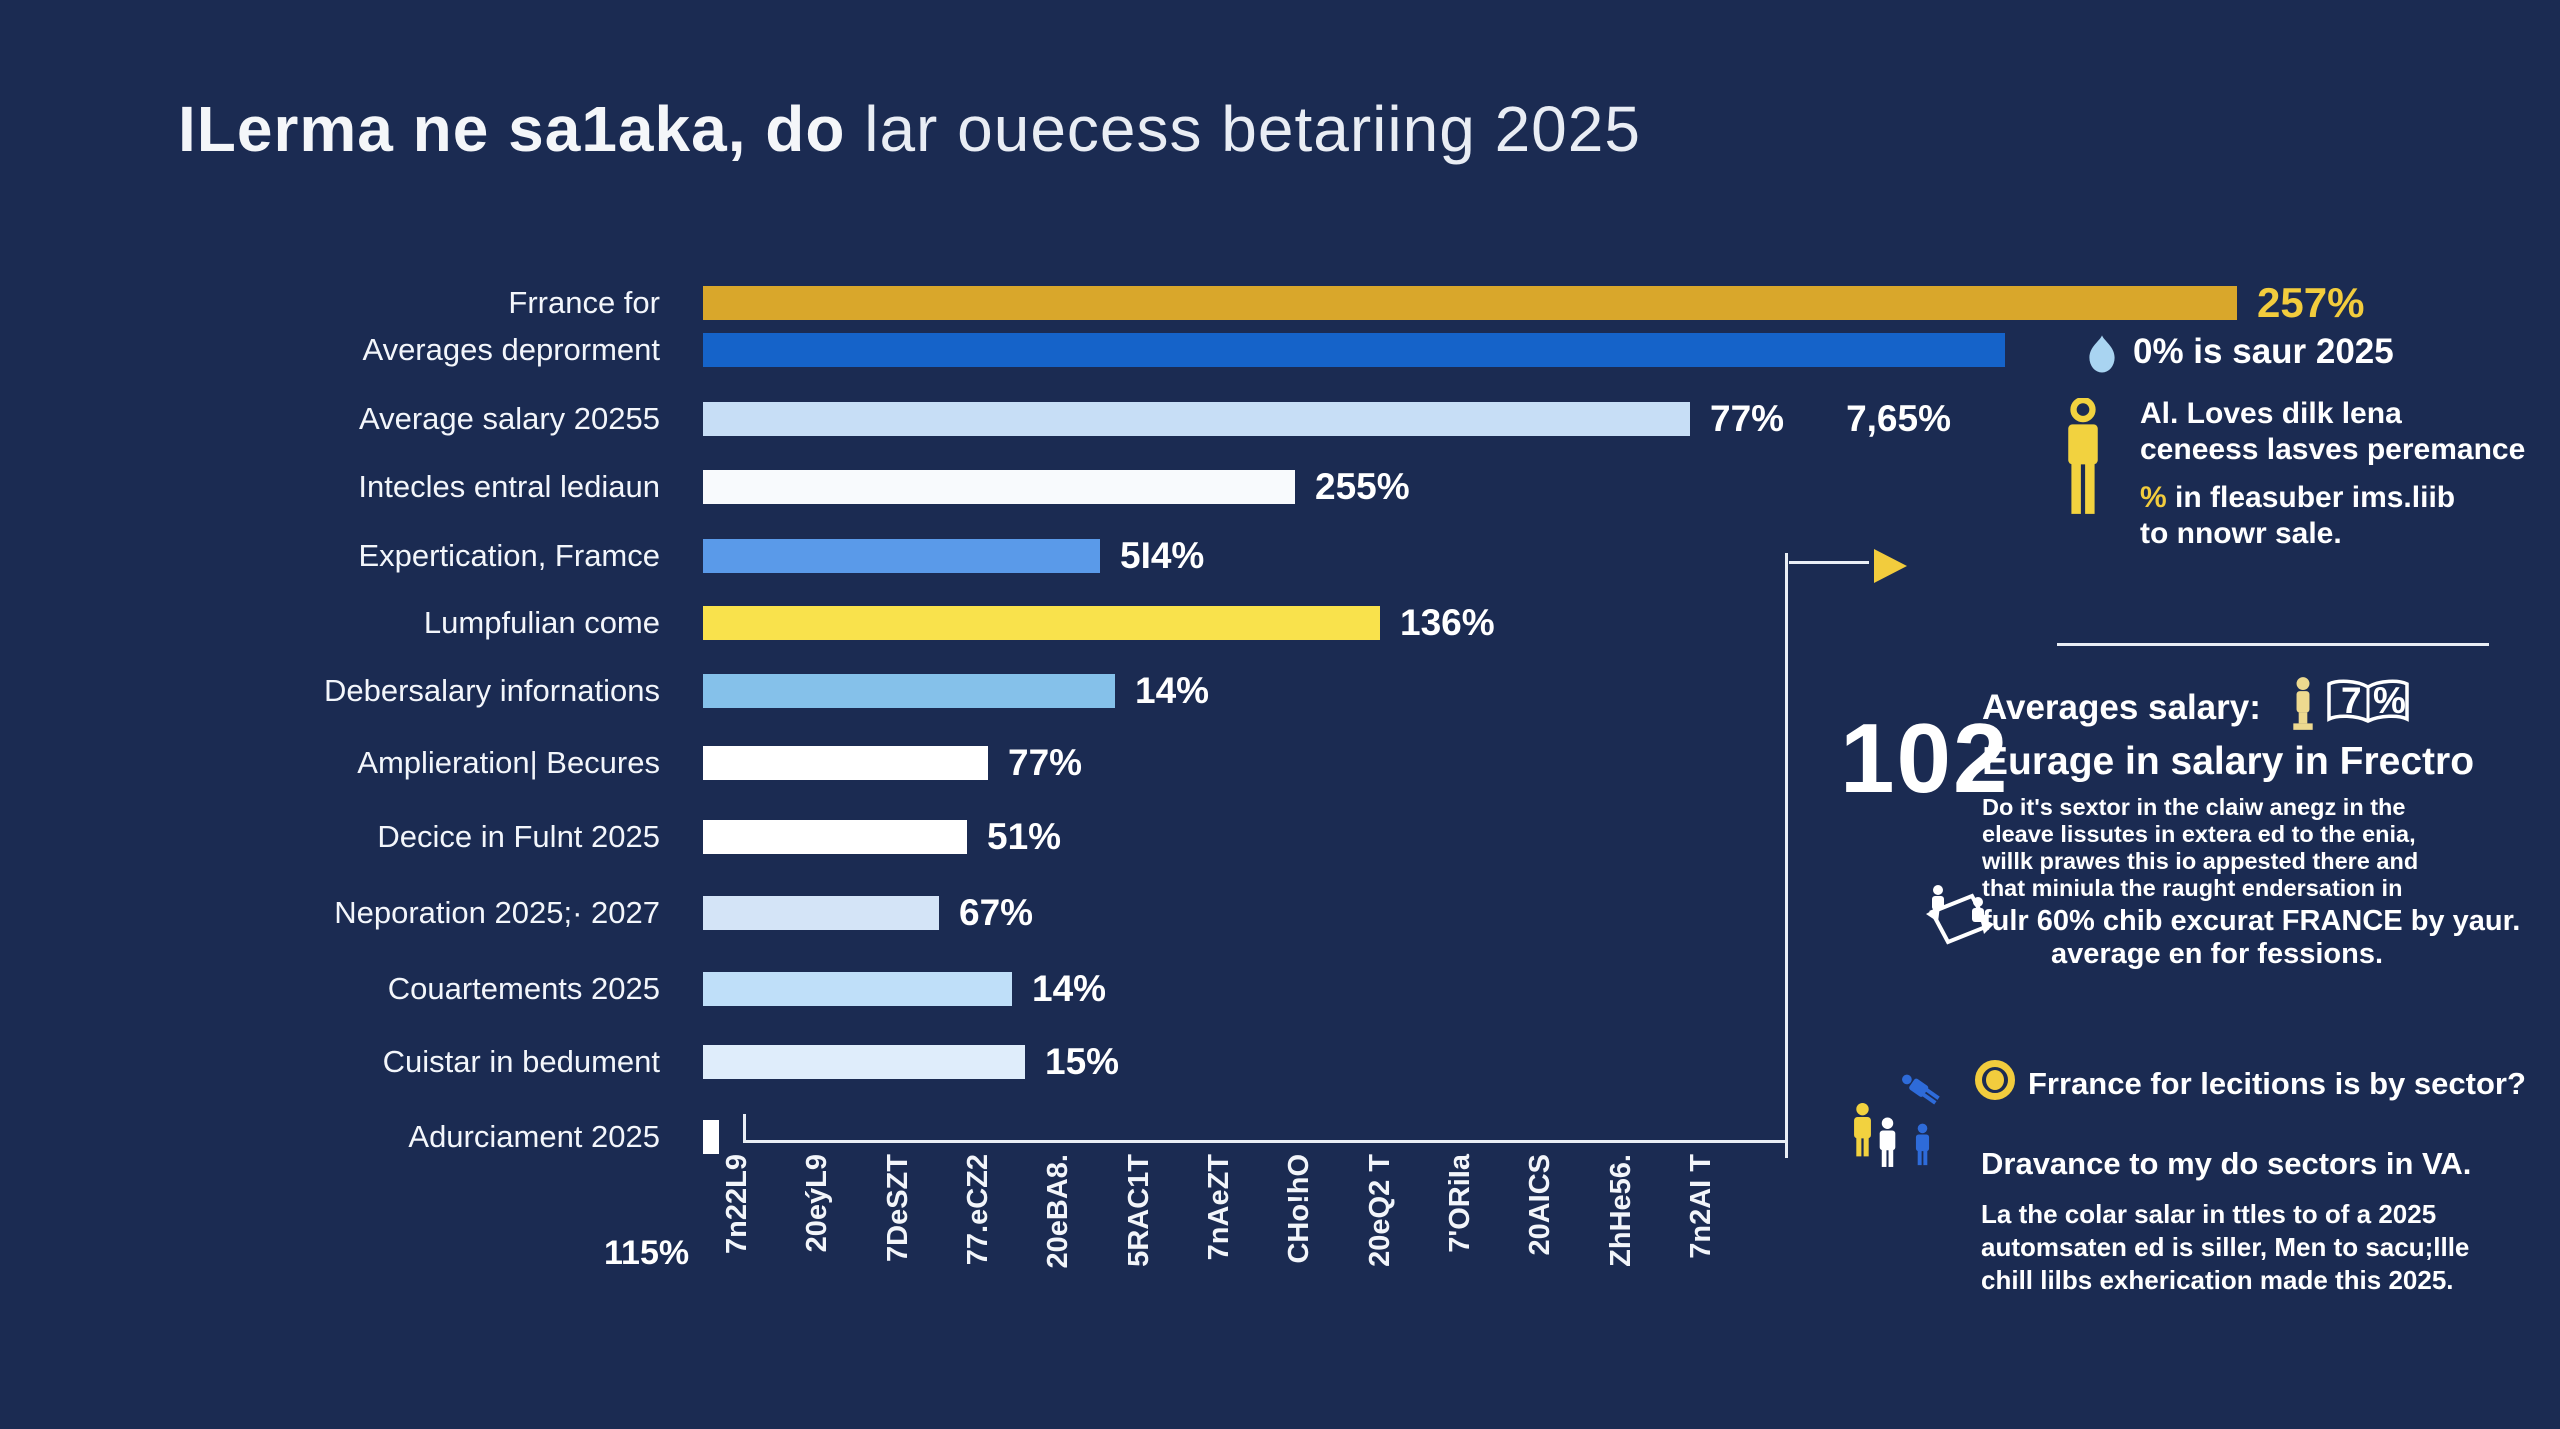  What do you see at coordinates (2271, 413) in the screenshot?
I see `note-line: Al. Loves dilk lena` at bounding box center [2271, 413].